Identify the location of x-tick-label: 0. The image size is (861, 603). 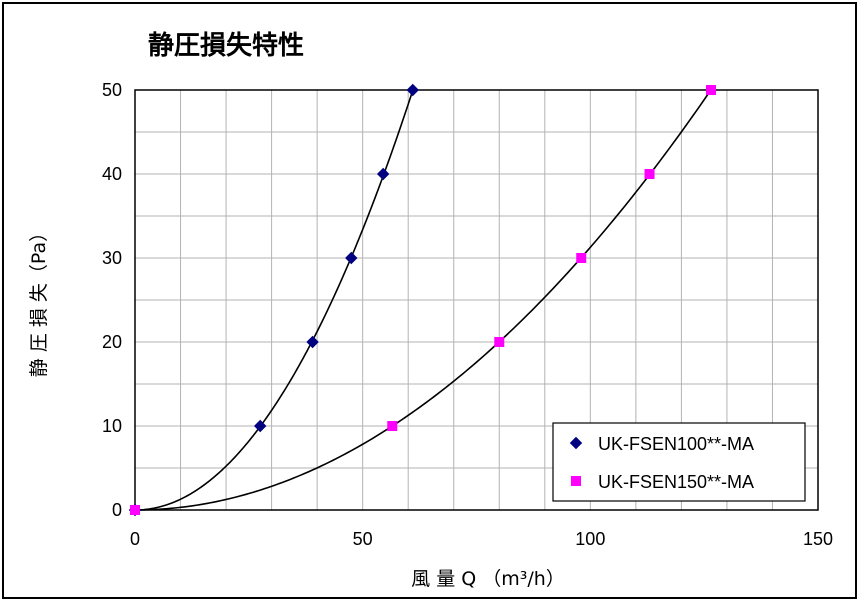
(135, 539).